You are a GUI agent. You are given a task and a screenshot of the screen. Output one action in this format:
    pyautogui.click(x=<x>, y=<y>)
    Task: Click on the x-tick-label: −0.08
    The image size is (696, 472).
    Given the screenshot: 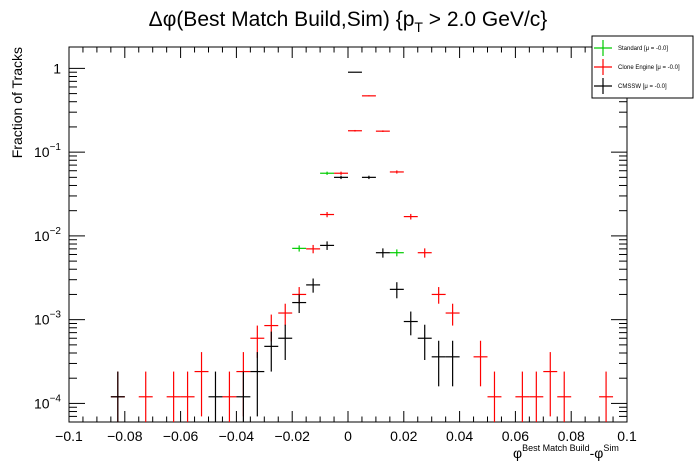 What is the action you would take?
    pyautogui.click(x=125, y=436)
    